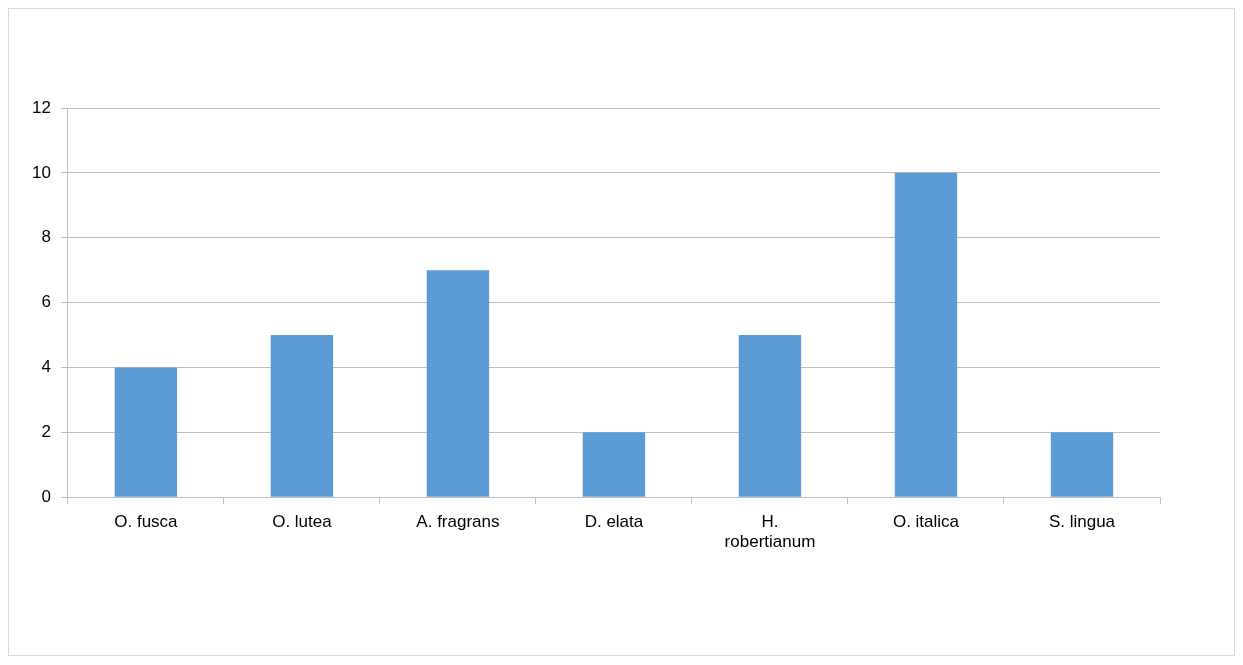  What do you see at coordinates (458, 522) in the screenshot?
I see `x-tick-label: A. fragrans` at bounding box center [458, 522].